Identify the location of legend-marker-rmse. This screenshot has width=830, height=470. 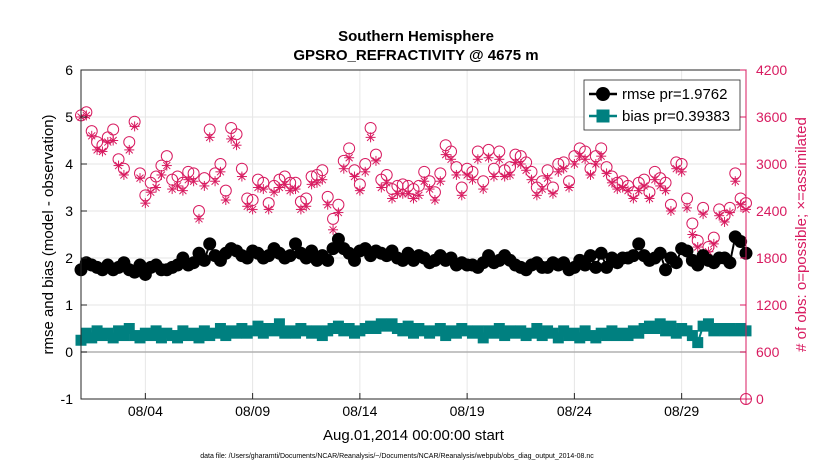
(603, 94).